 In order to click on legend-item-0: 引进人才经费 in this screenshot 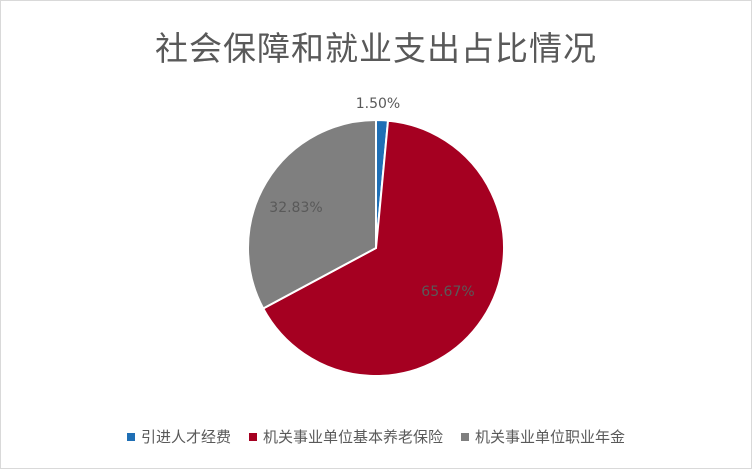, I will do `click(178, 436)`.